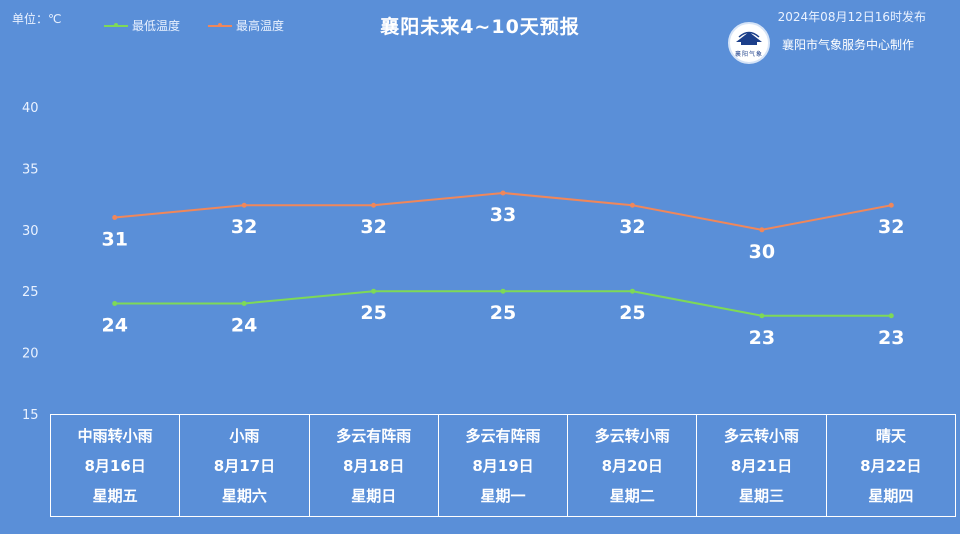 Image resolution: width=960 pixels, height=534 pixels. I want to click on day-column-7: 晴天 8月22日 星期四, so click(890, 465).